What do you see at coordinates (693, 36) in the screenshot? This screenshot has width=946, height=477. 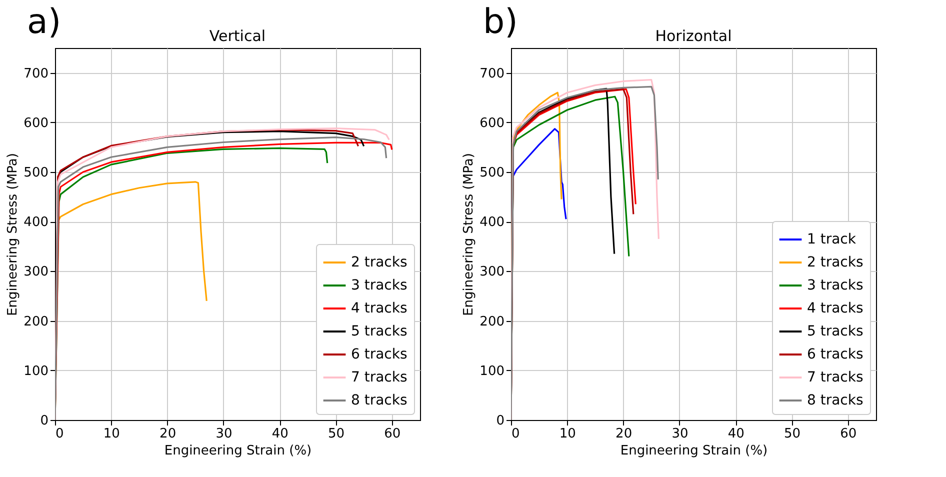 I see `chart-title: Horizontal` at bounding box center [693, 36].